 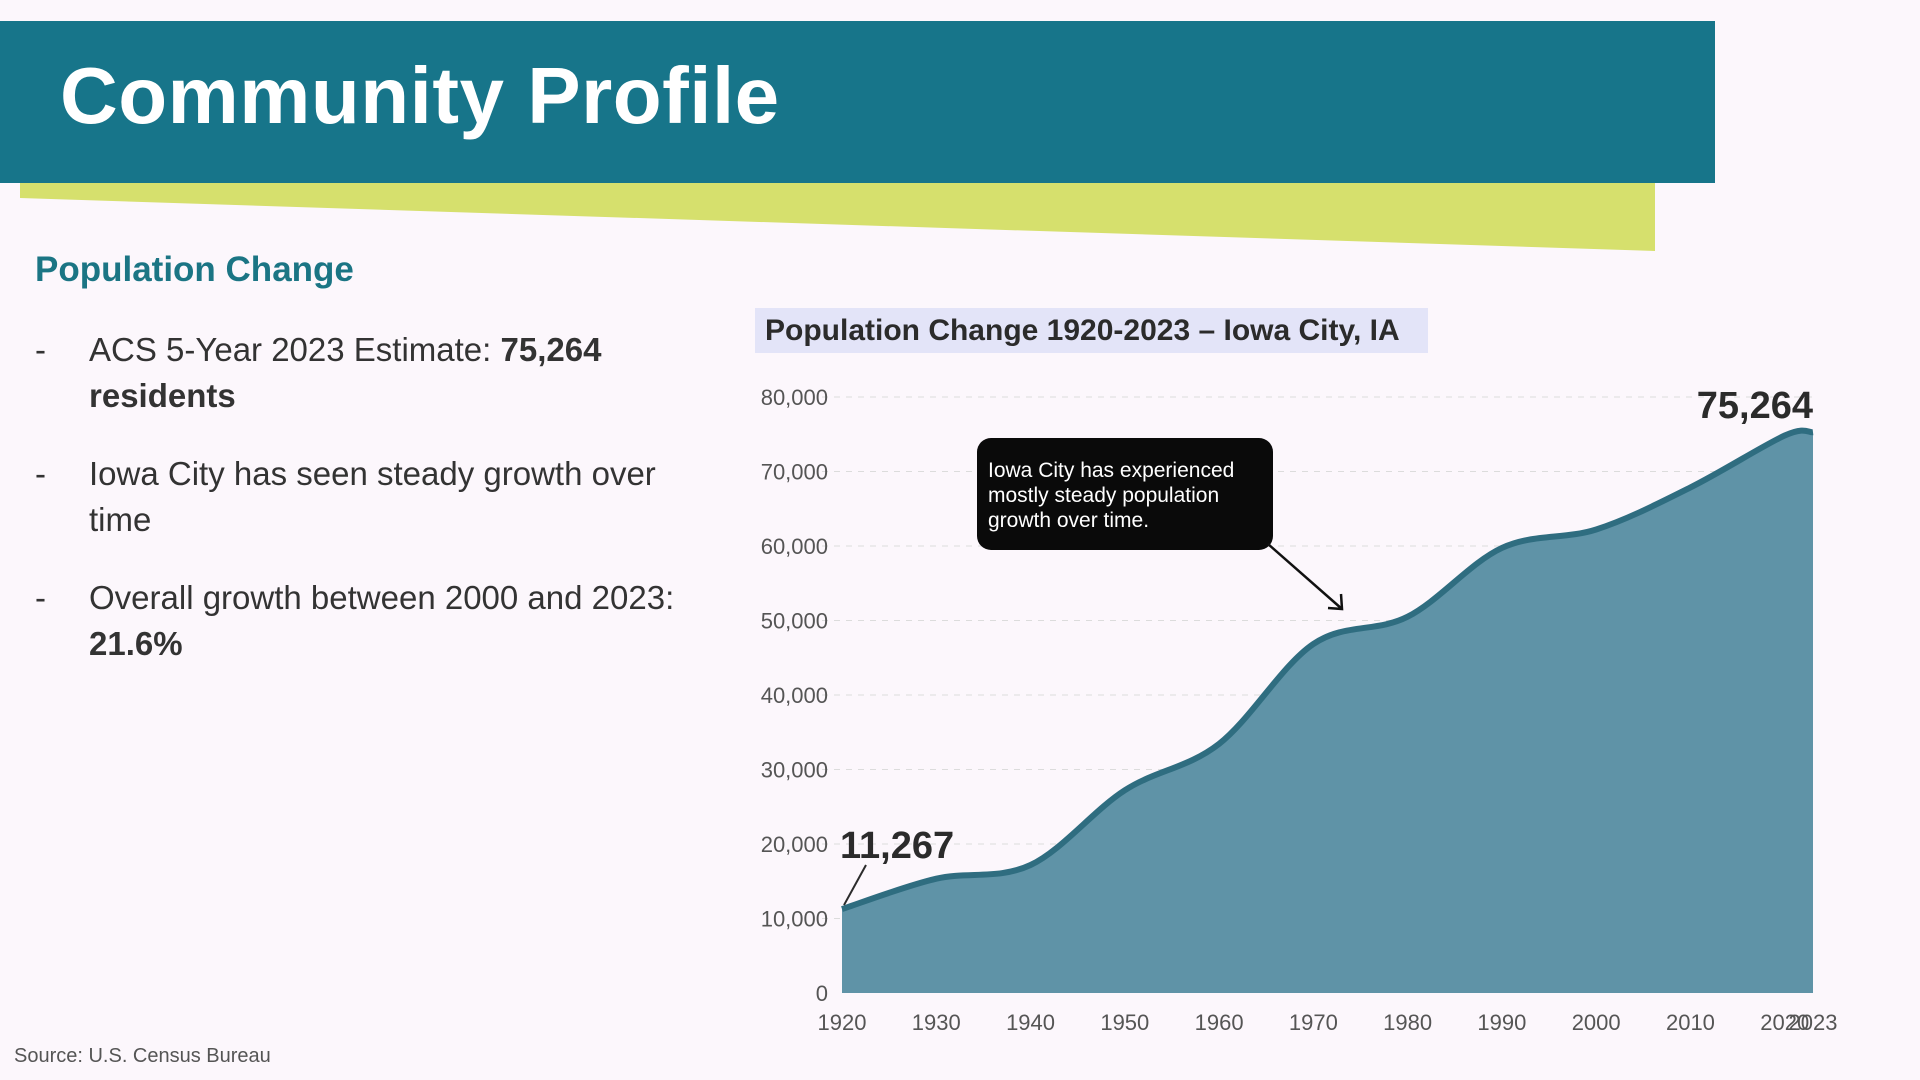 I want to click on accent-band, so click(x=837, y=217).